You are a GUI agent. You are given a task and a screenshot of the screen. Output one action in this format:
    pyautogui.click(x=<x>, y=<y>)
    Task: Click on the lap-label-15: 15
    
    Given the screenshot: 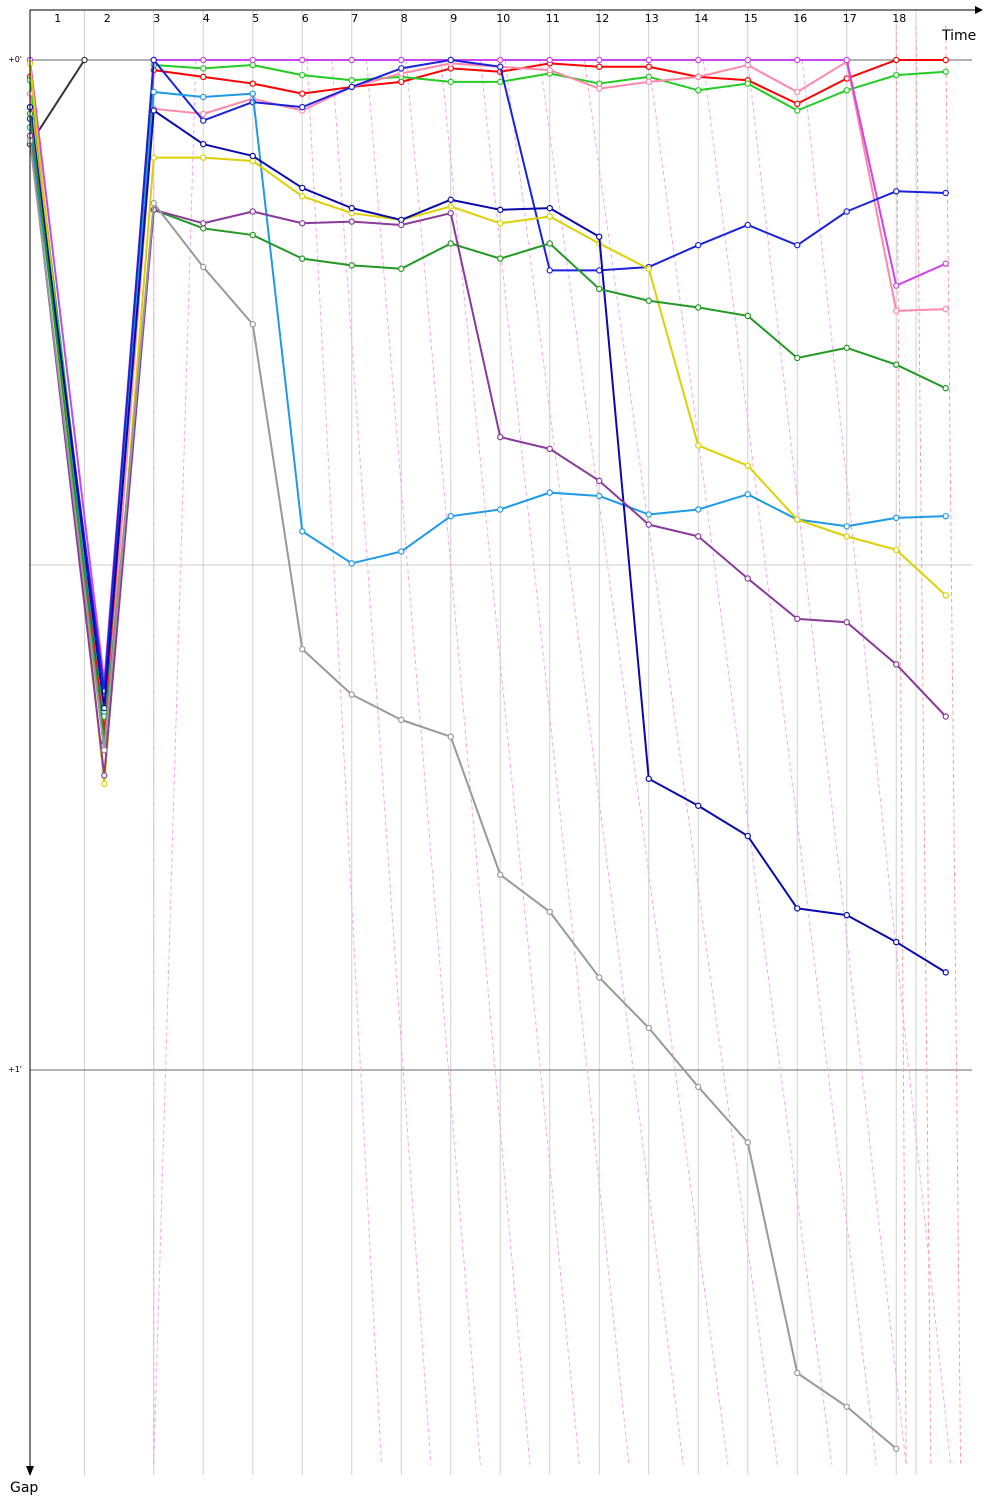 What is the action you would take?
    pyautogui.click(x=751, y=18)
    